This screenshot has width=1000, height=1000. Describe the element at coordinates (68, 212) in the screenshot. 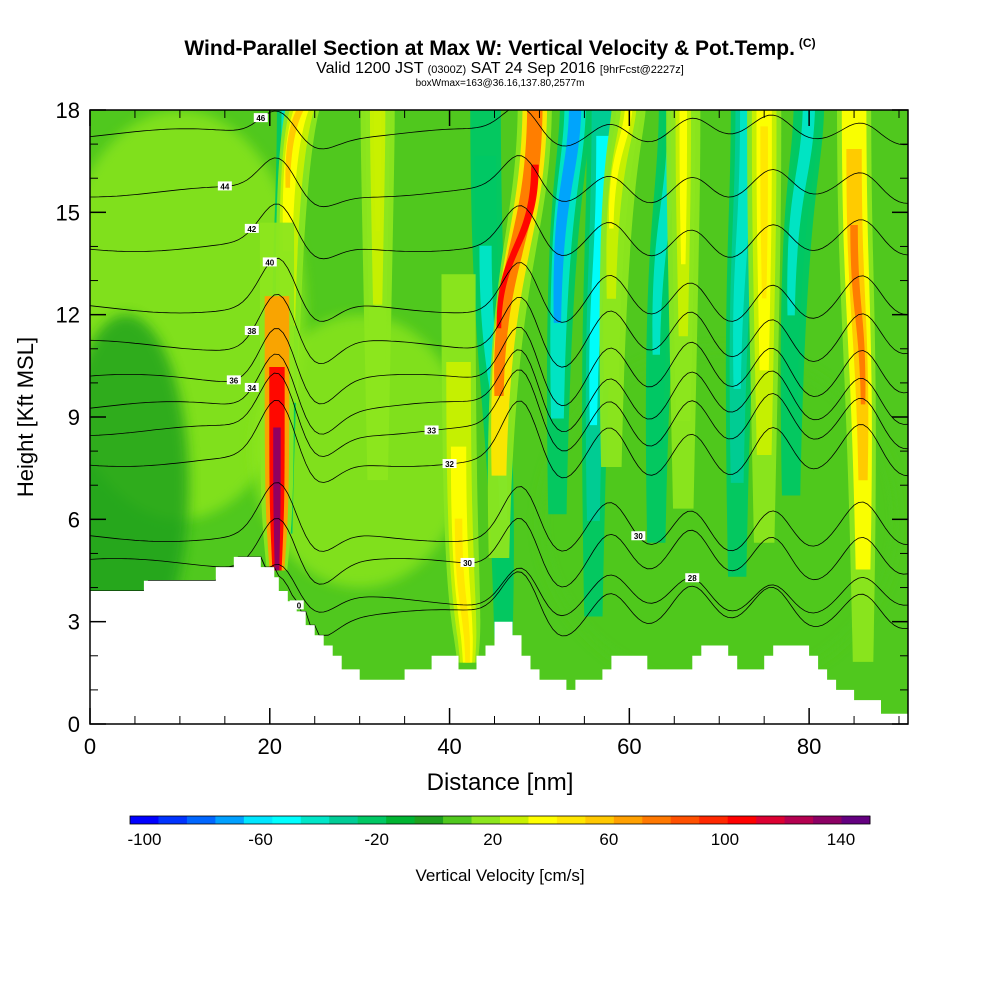

I see `y-tick-label: 15` at that location.